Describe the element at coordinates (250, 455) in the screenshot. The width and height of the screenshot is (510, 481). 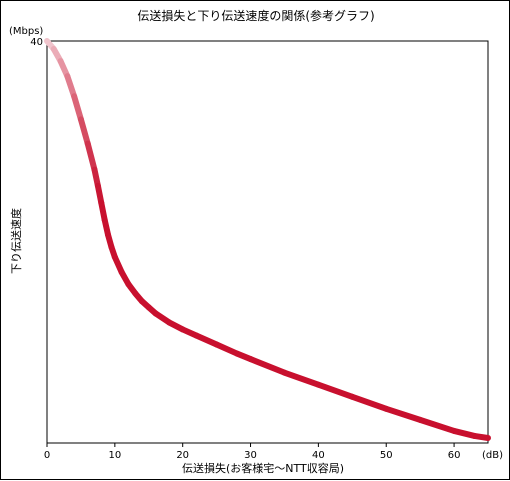
I see `x-tick-label: 30` at that location.